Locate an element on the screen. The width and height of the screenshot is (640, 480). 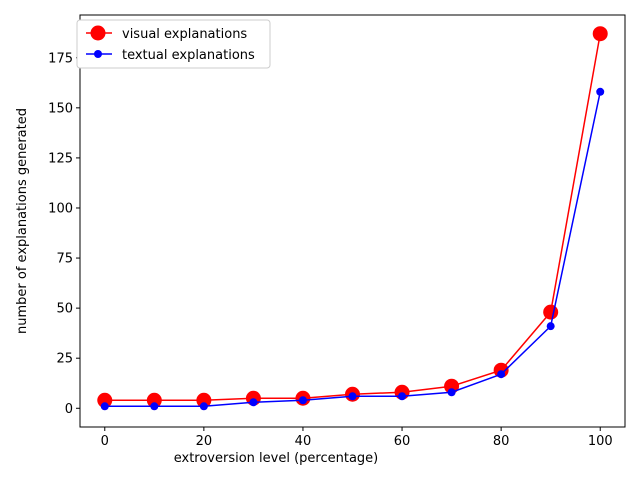
x-tick-label: 40 is located at coordinates (303, 441).